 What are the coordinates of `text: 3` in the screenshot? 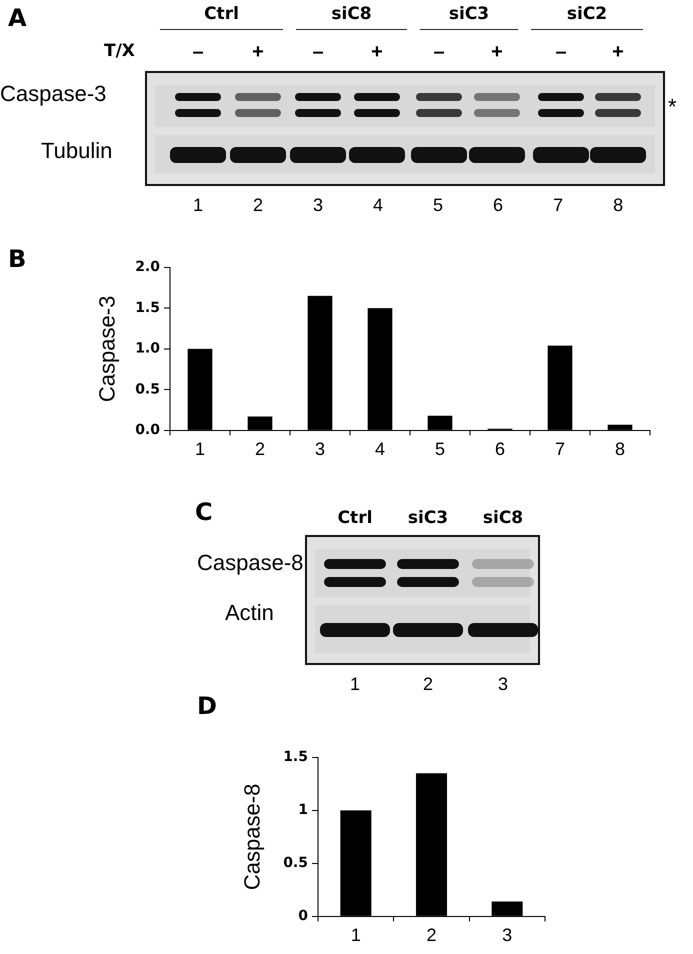 It's located at (503, 684).